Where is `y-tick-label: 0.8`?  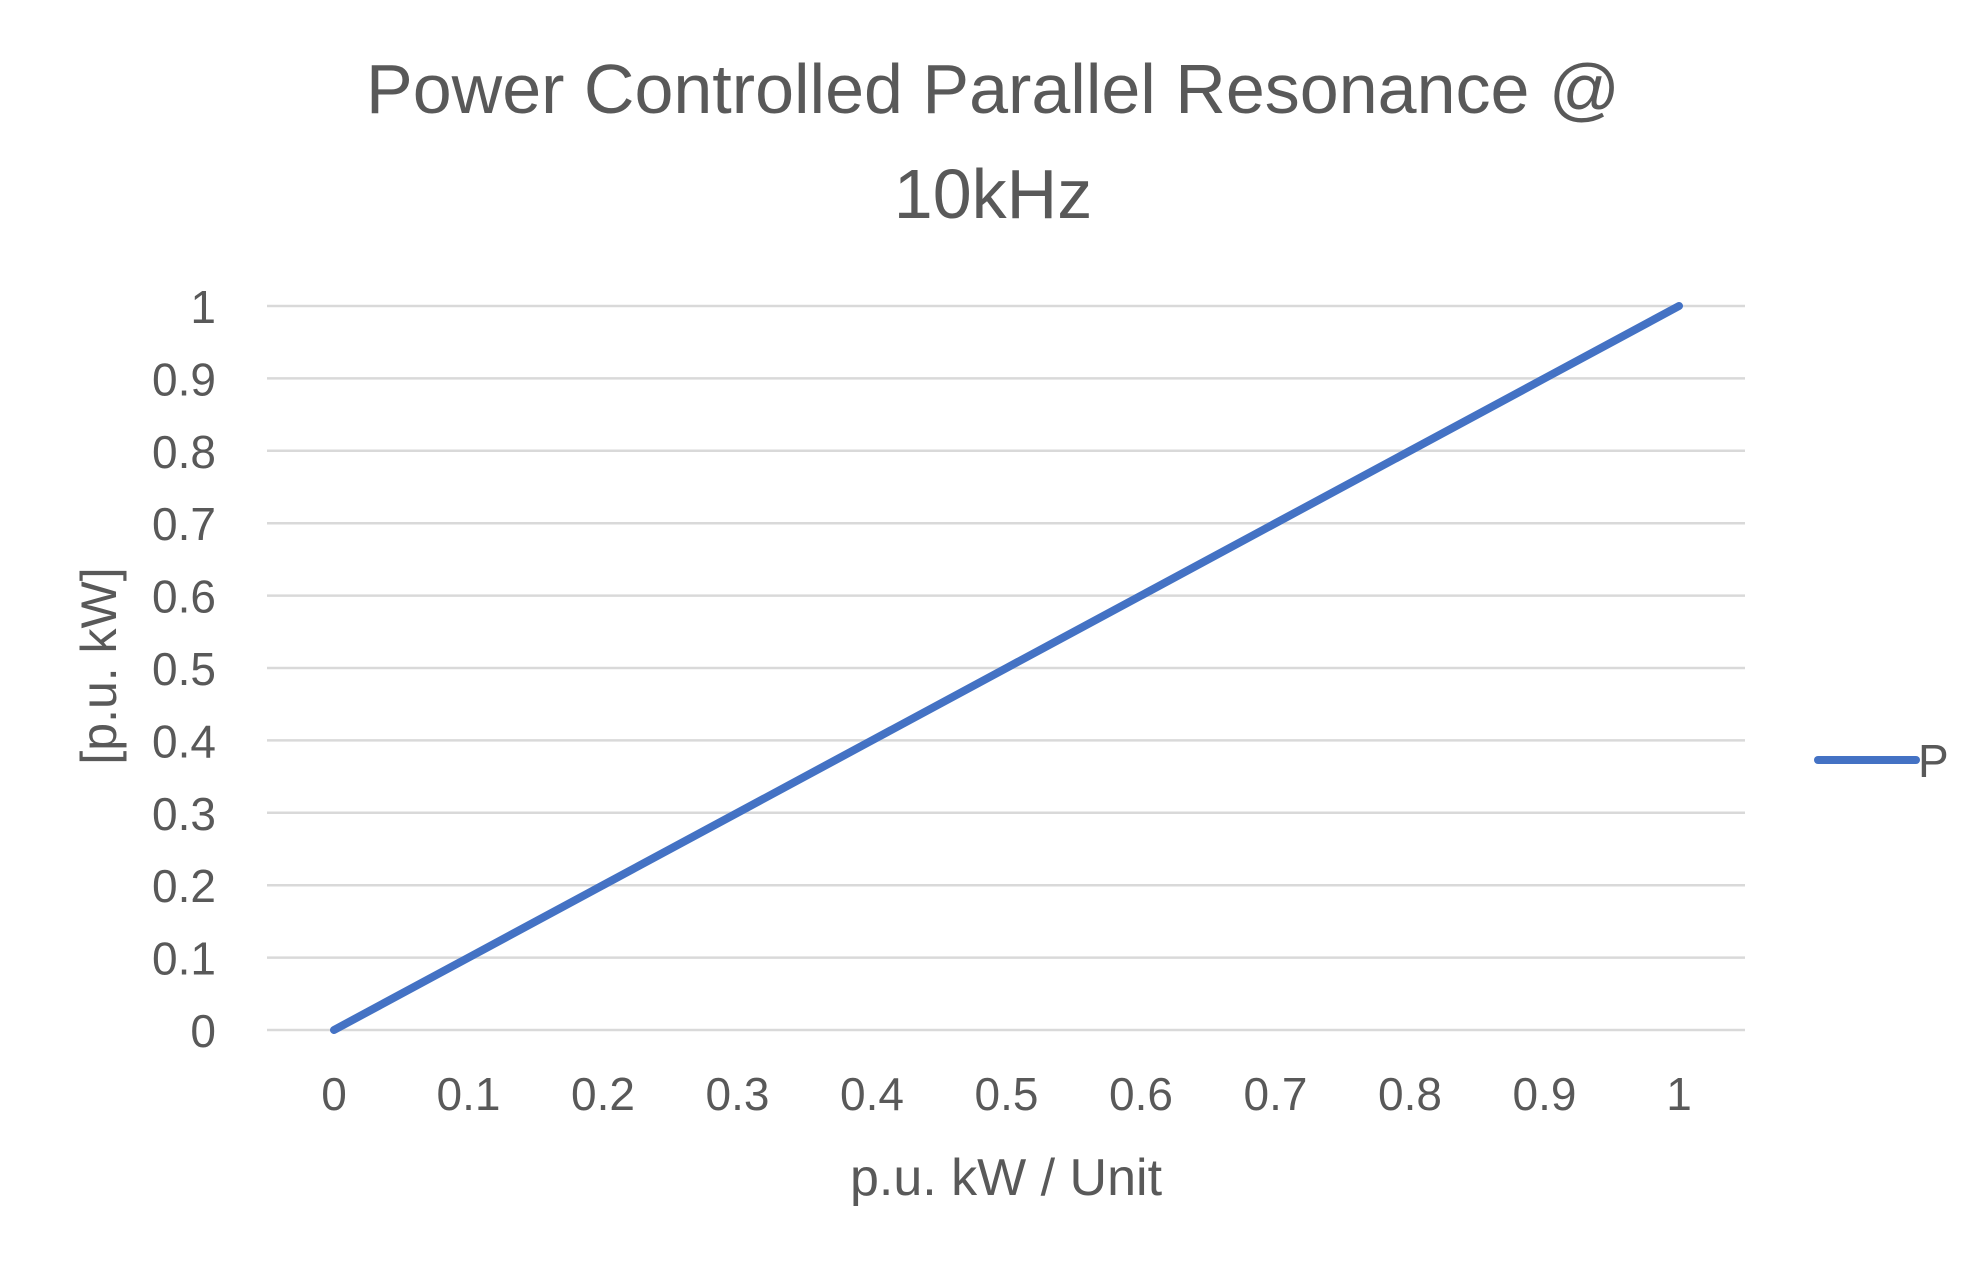
y-tick-label: 0.8 is located at coordinates (184, 452).